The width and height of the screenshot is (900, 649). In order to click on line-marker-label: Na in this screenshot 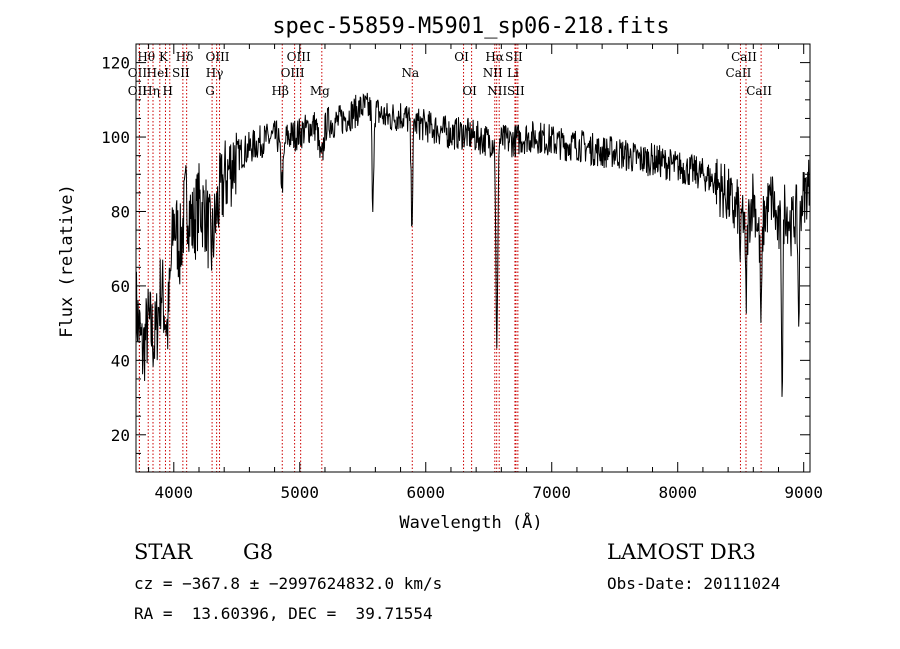, I will do `click(410, 73)`.